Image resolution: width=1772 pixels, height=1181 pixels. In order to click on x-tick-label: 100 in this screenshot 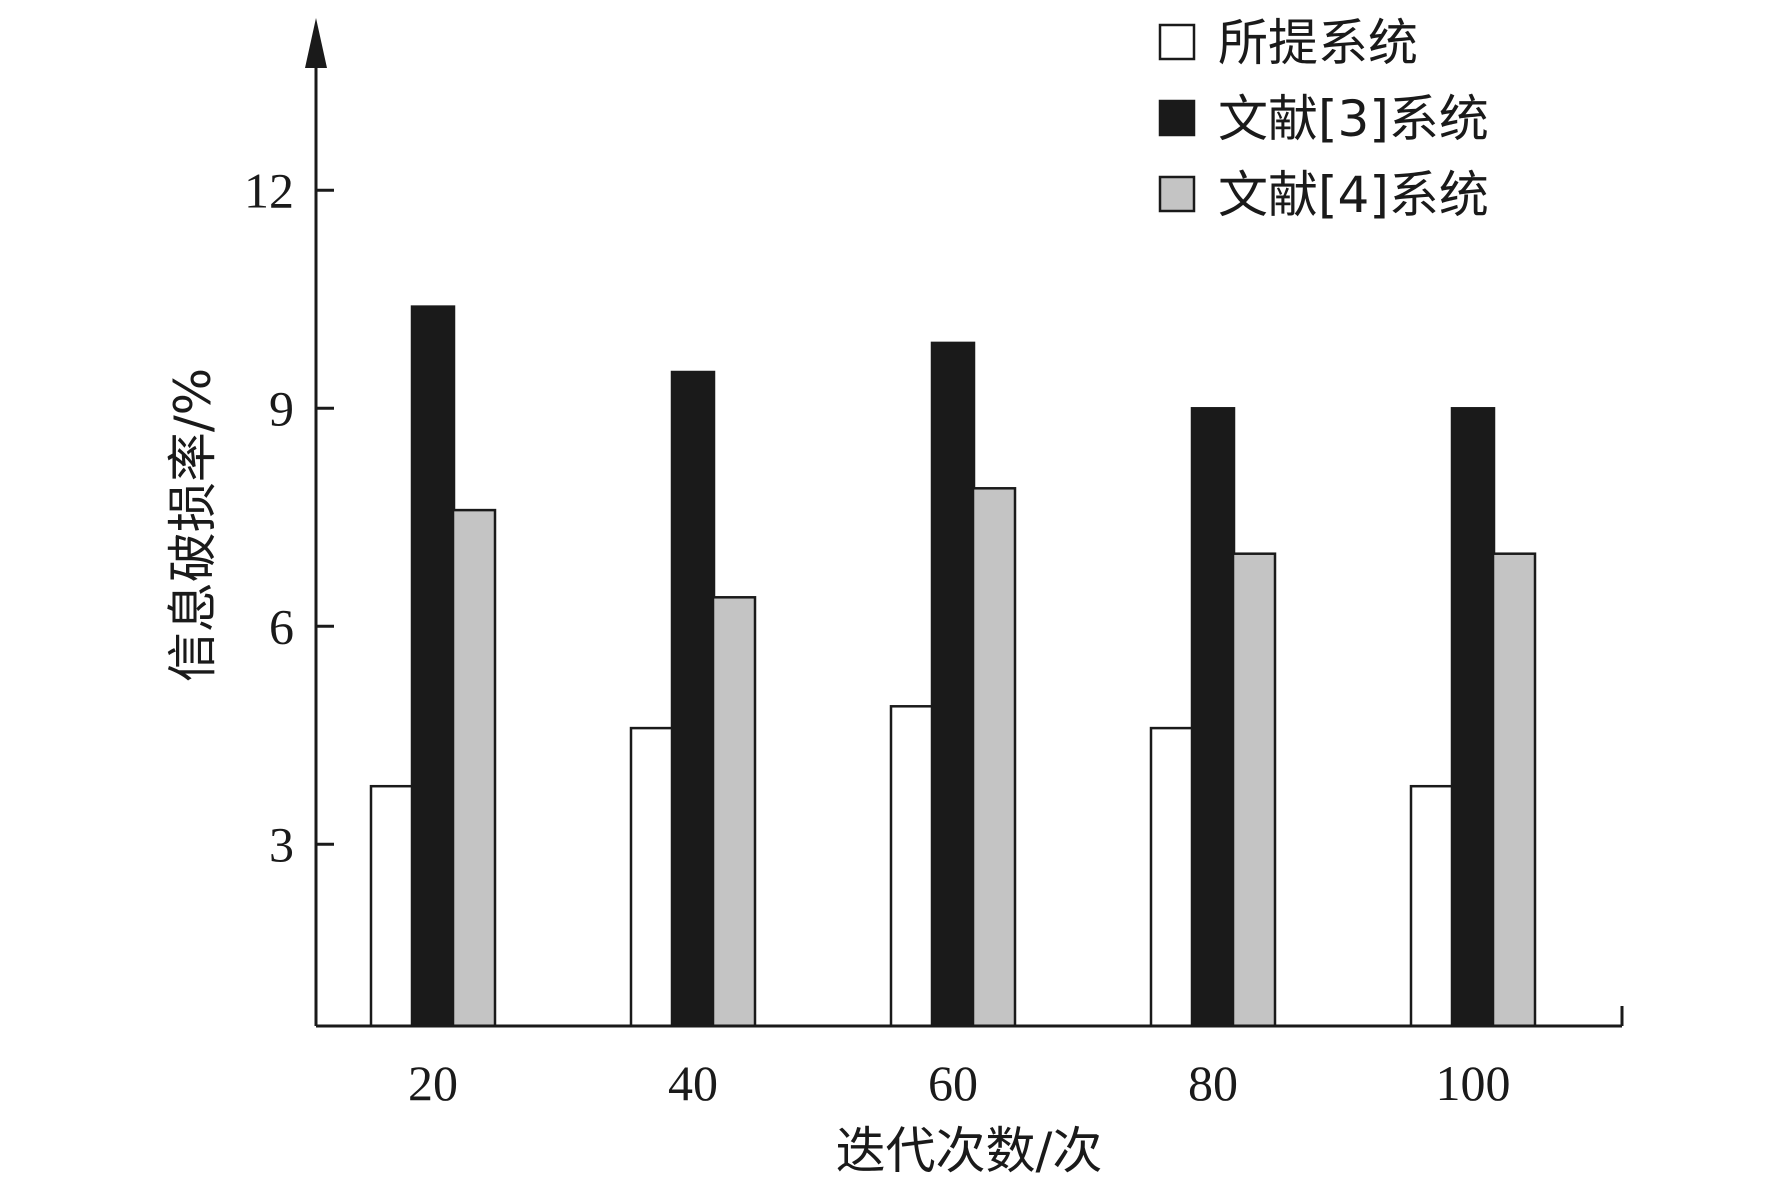, I will do `click(1473, 1083)`.